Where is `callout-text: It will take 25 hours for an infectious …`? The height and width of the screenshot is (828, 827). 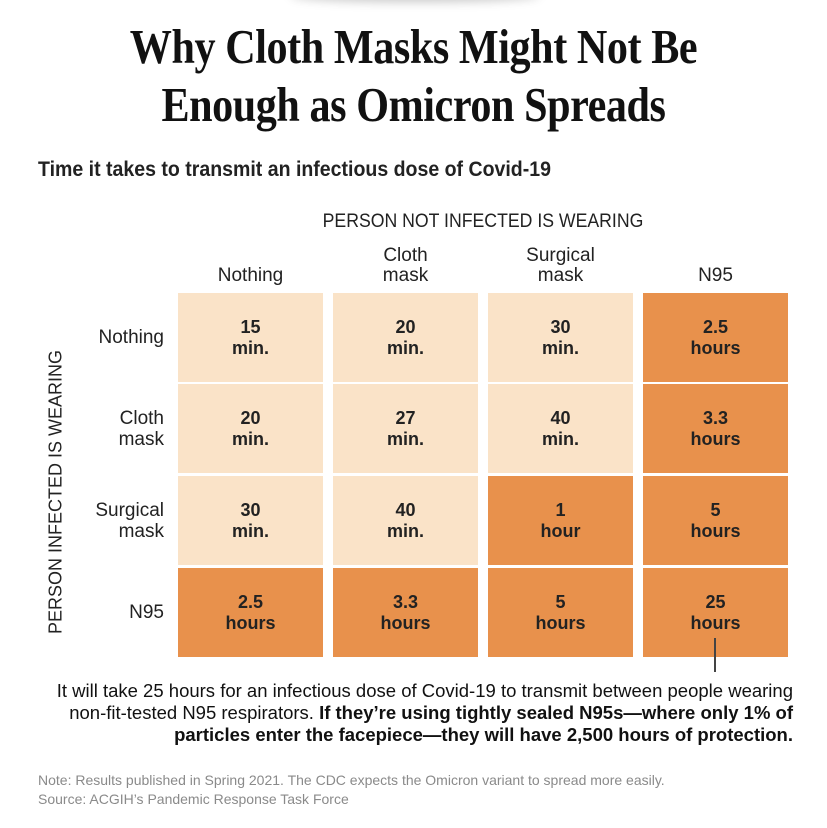 callout-text: It will take 25 hours for an infectious … is located at coordinates (416, 713).